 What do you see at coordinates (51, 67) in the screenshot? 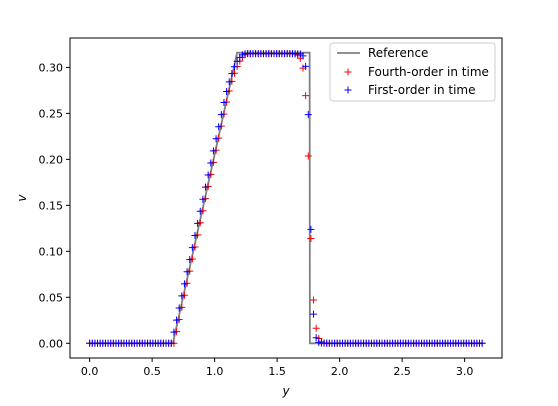
I see `y-tick-label: 0.30` at bounding box center [51, 67].